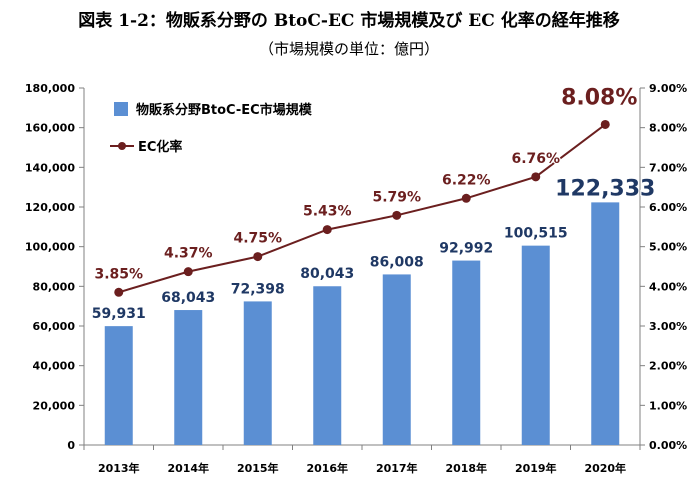  Describe the element at coordinates (668, 128) in the screenshot. I see `y-right-tick-label: 8.00%` at that location.